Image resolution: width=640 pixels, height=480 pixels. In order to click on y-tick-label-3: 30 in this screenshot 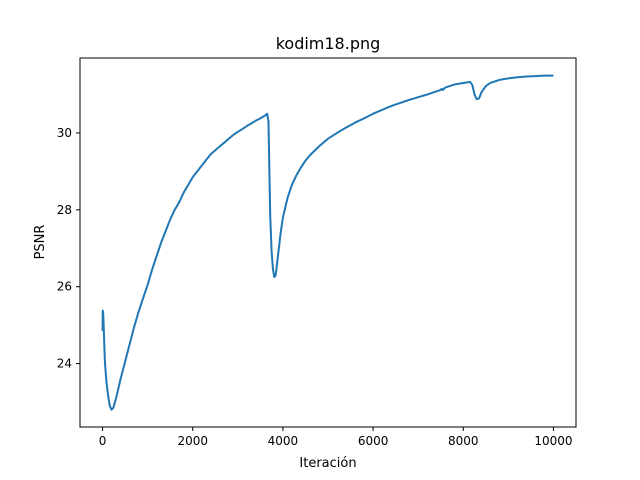, I will do `click(64, 133)`.